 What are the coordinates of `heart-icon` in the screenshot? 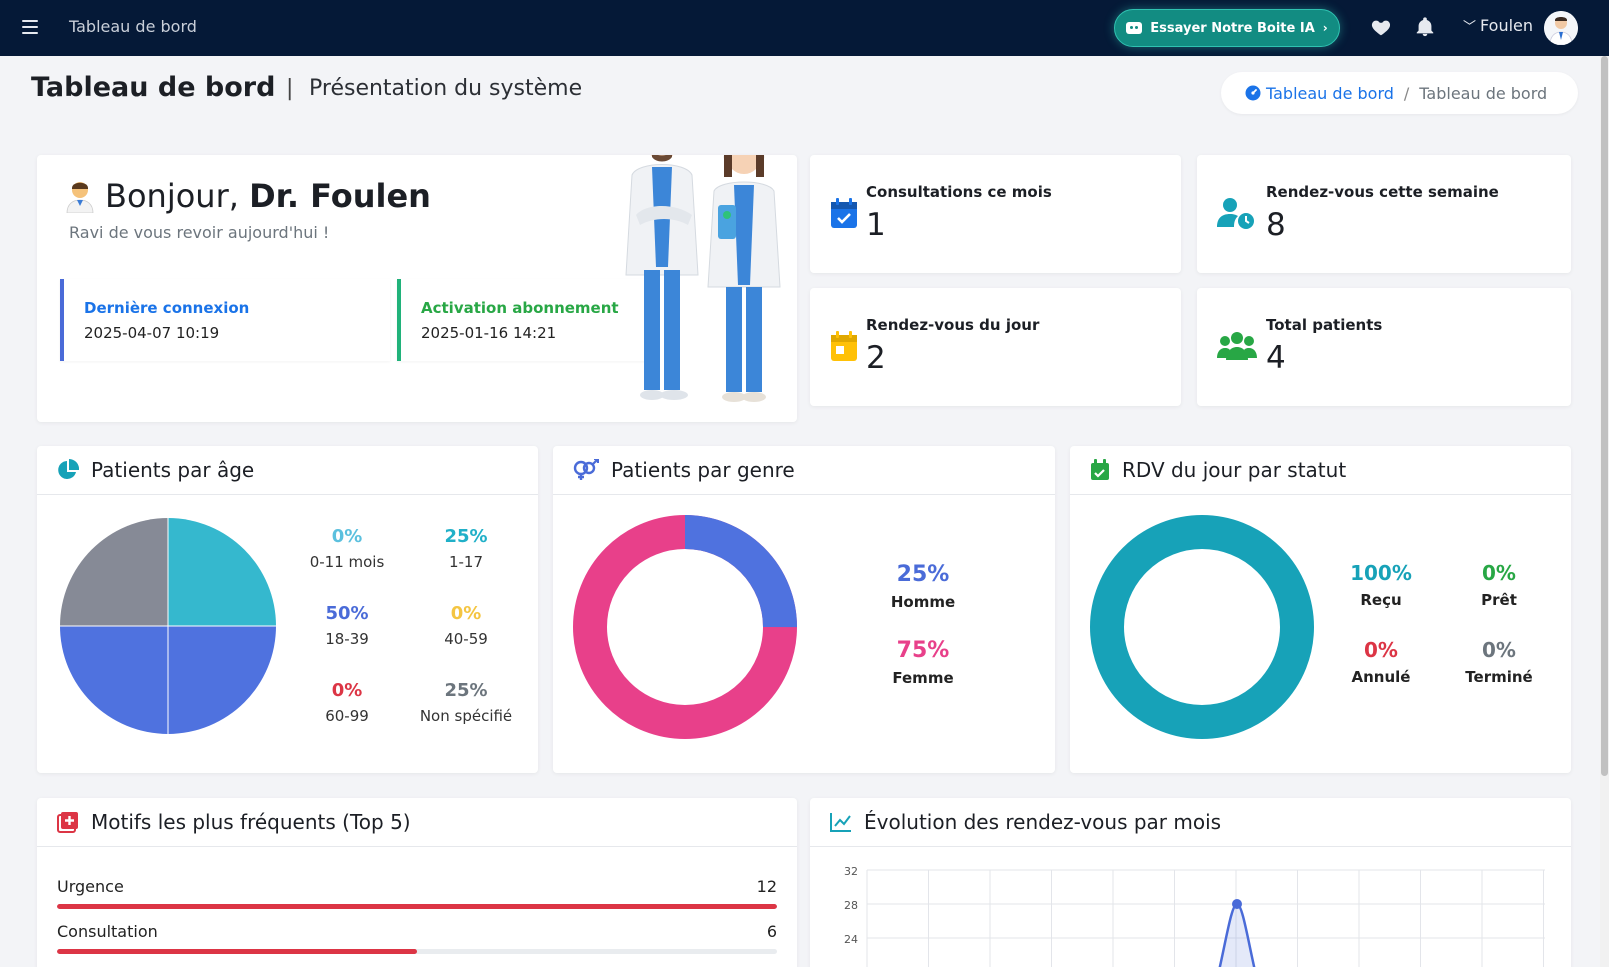 It's located at (1381, 27).